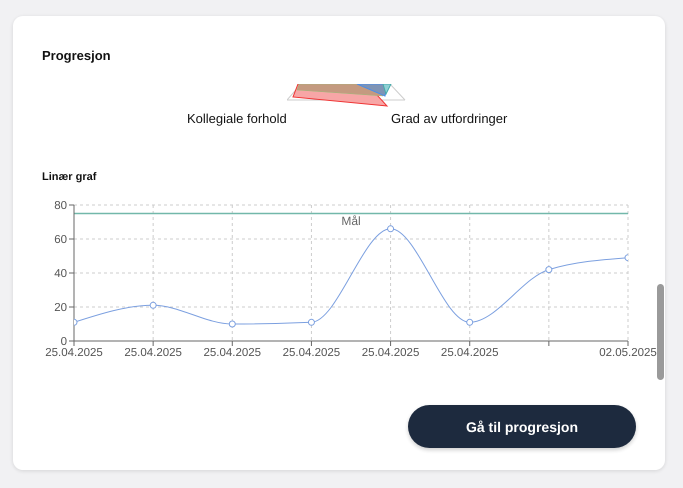 The height and width of the screenshot is (488, 683). I want to click on y-tick-label: 80, so click(60, 206).